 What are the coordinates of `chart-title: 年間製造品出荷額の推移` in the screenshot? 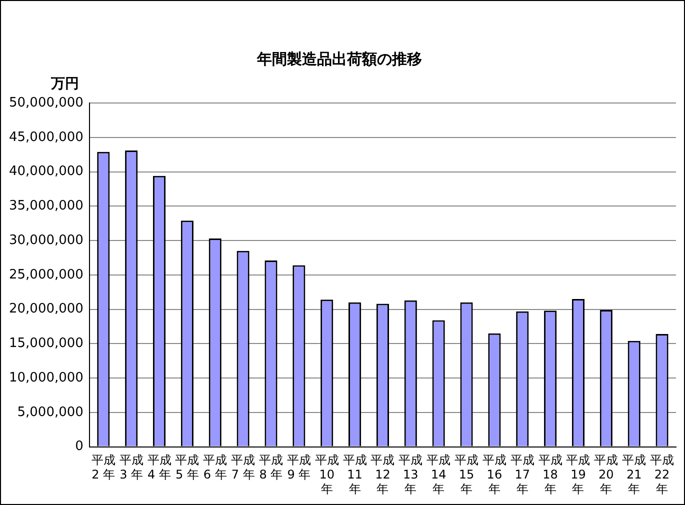 It's located at (339, 59).